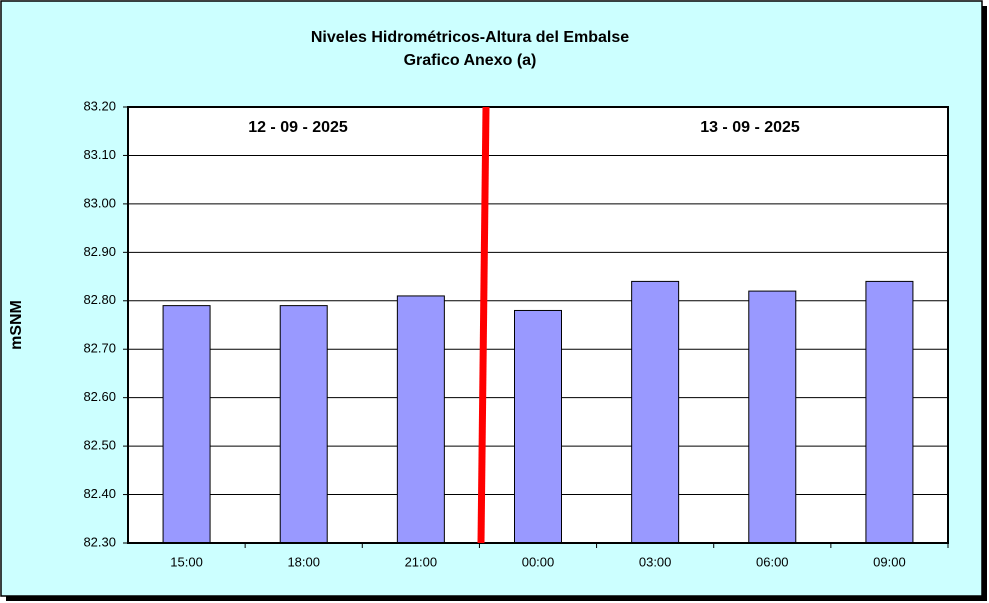 This screenshot has height=603, width=989. Describe the element at coordinates (538, 561) in the screenshot. I see `x-tick-label: 00:00` at that location.